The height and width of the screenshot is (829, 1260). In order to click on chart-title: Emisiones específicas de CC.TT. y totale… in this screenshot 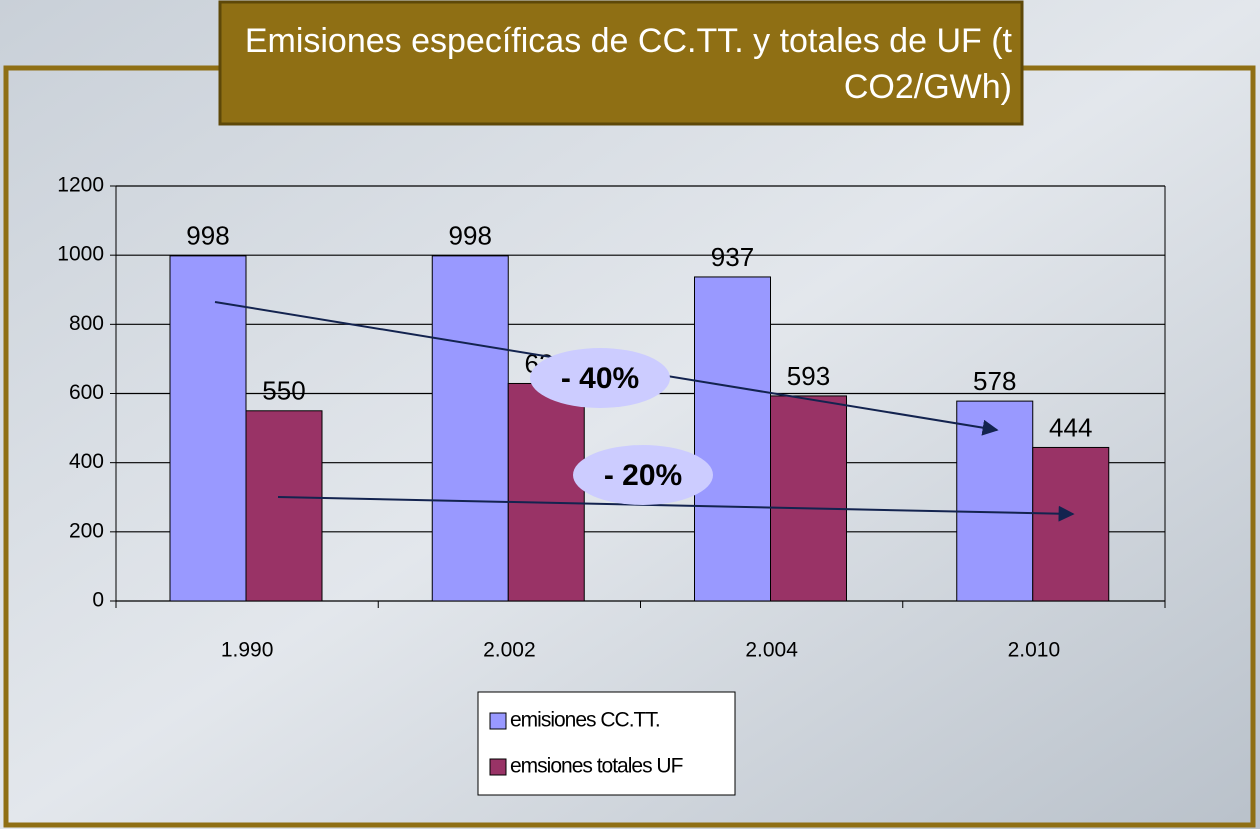, I will do `click(628, 64)`.